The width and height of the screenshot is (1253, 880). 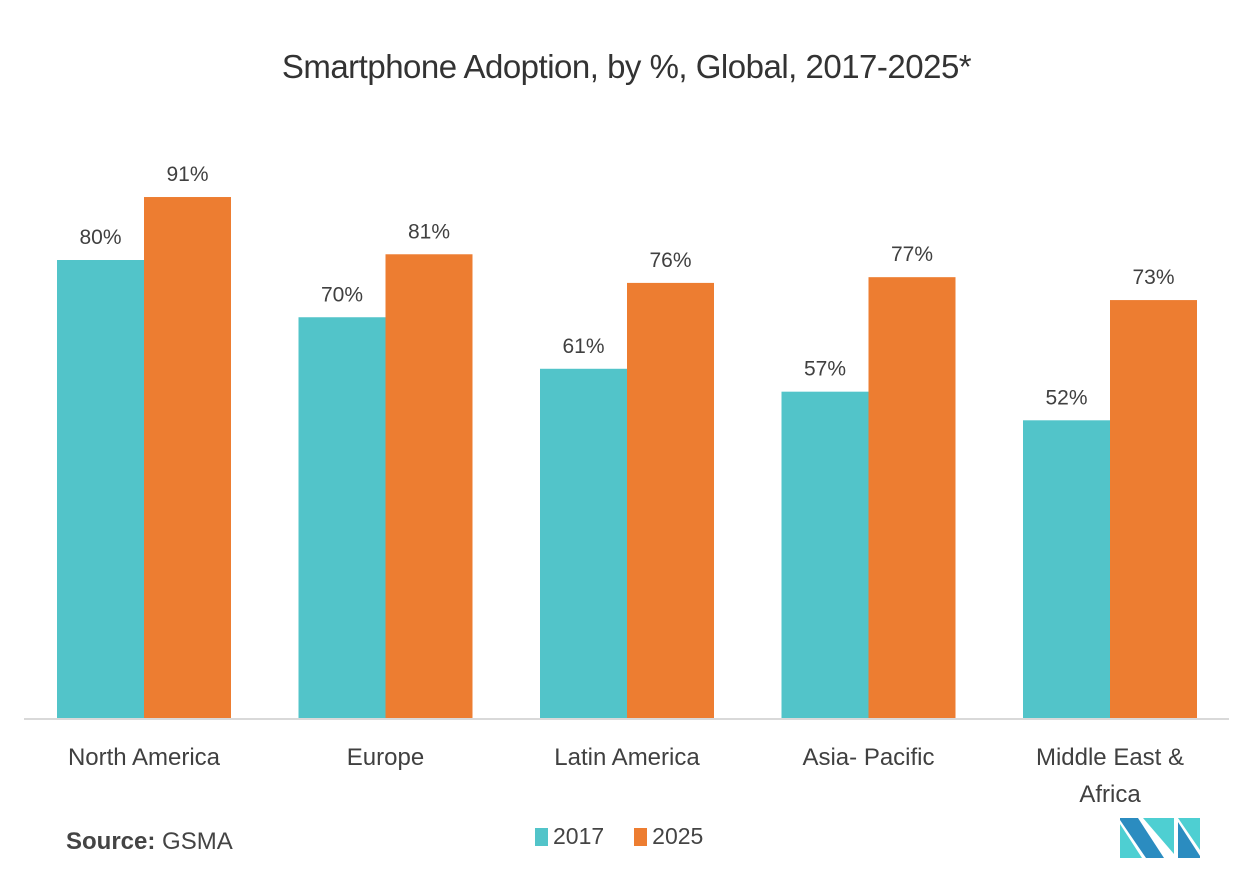 I want to click on legend-item-2017: 2017, so click(x=569, y=836).